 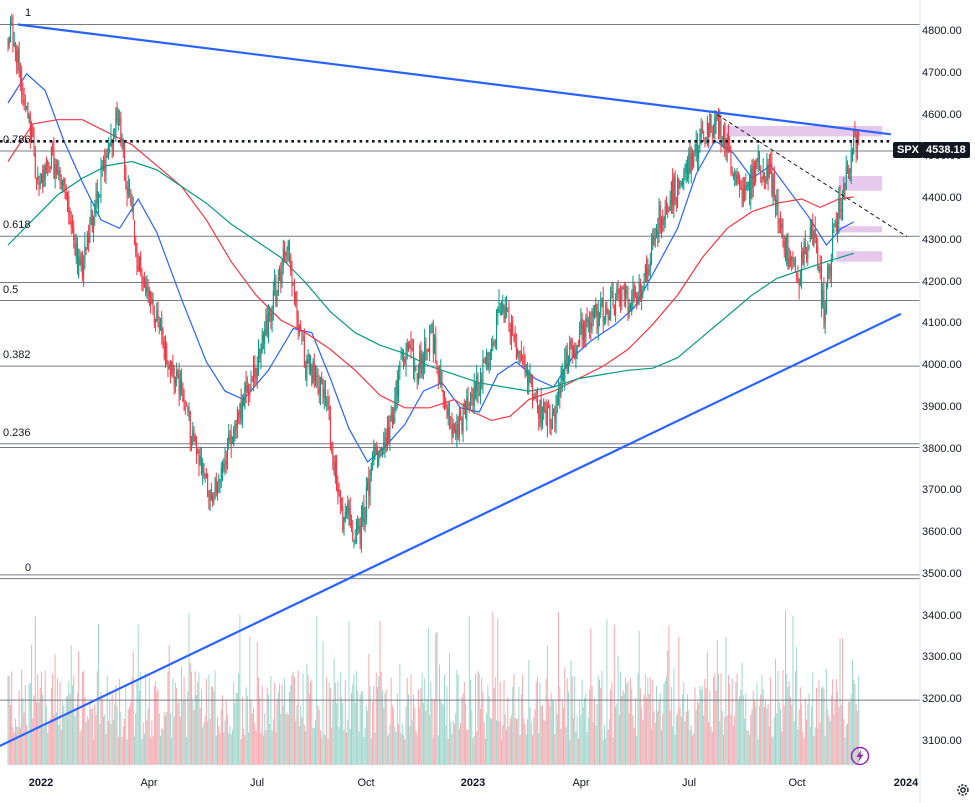 I want to click on lightning-icon, so click(x=860, y=756).